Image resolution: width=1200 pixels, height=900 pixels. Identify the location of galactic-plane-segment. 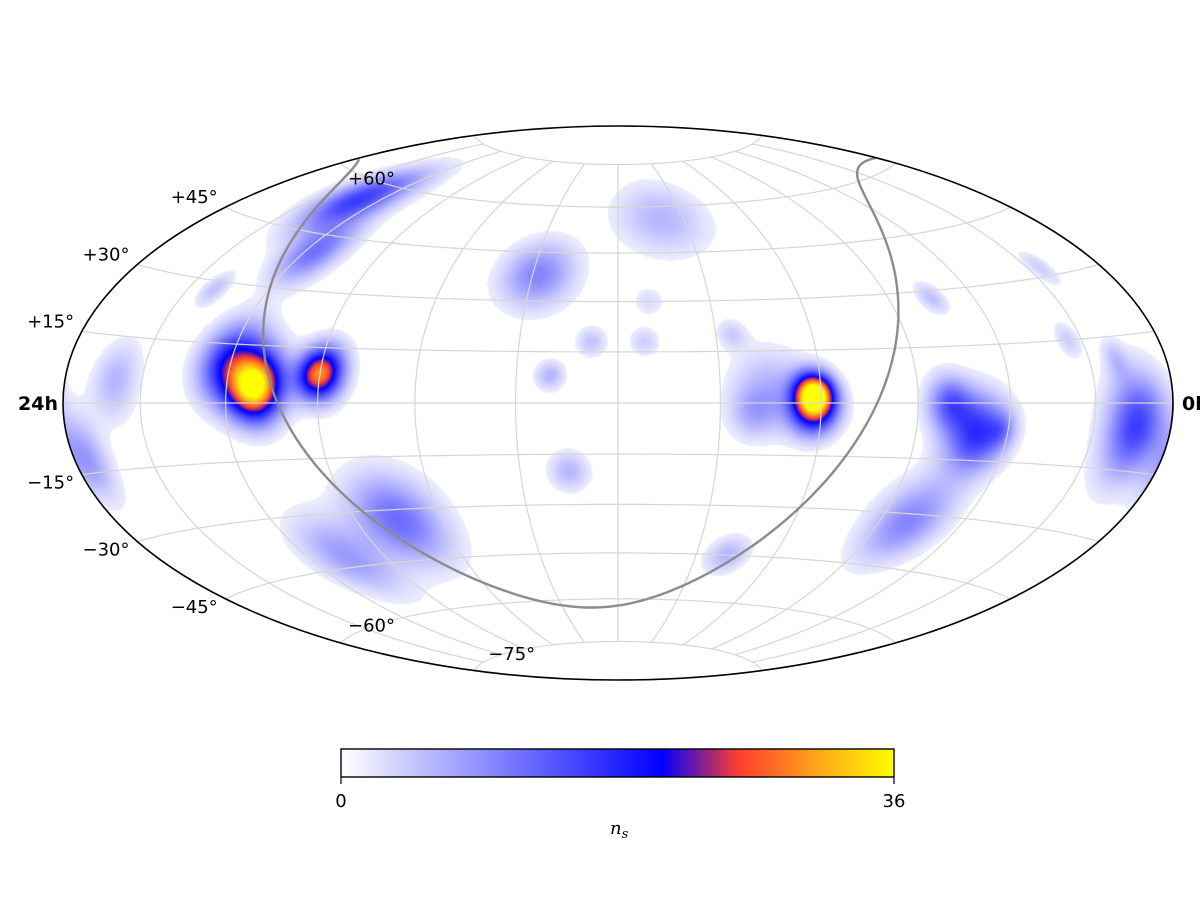
(311, 333).